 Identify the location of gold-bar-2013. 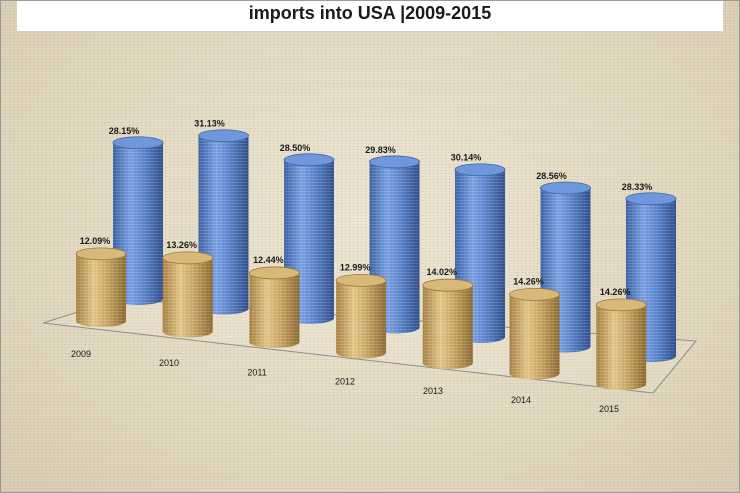
(448, 323).